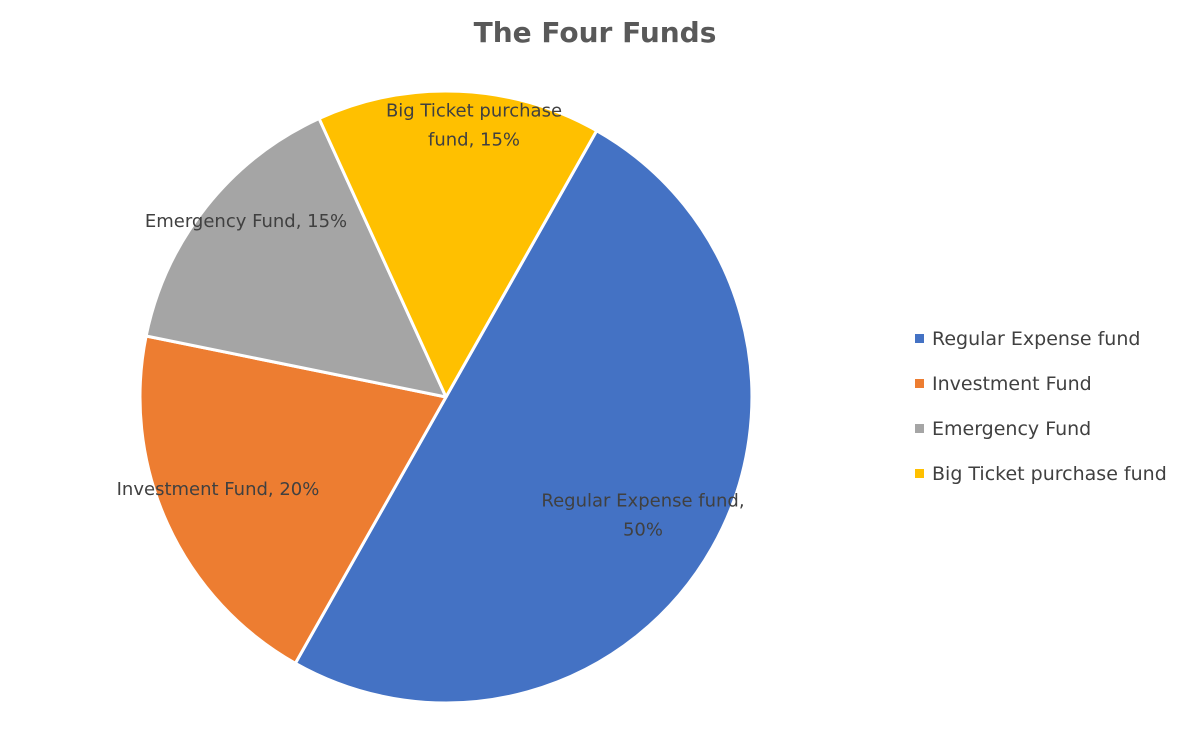  I want to click on legend-label: Emergency Fund, so click(1012, 428).